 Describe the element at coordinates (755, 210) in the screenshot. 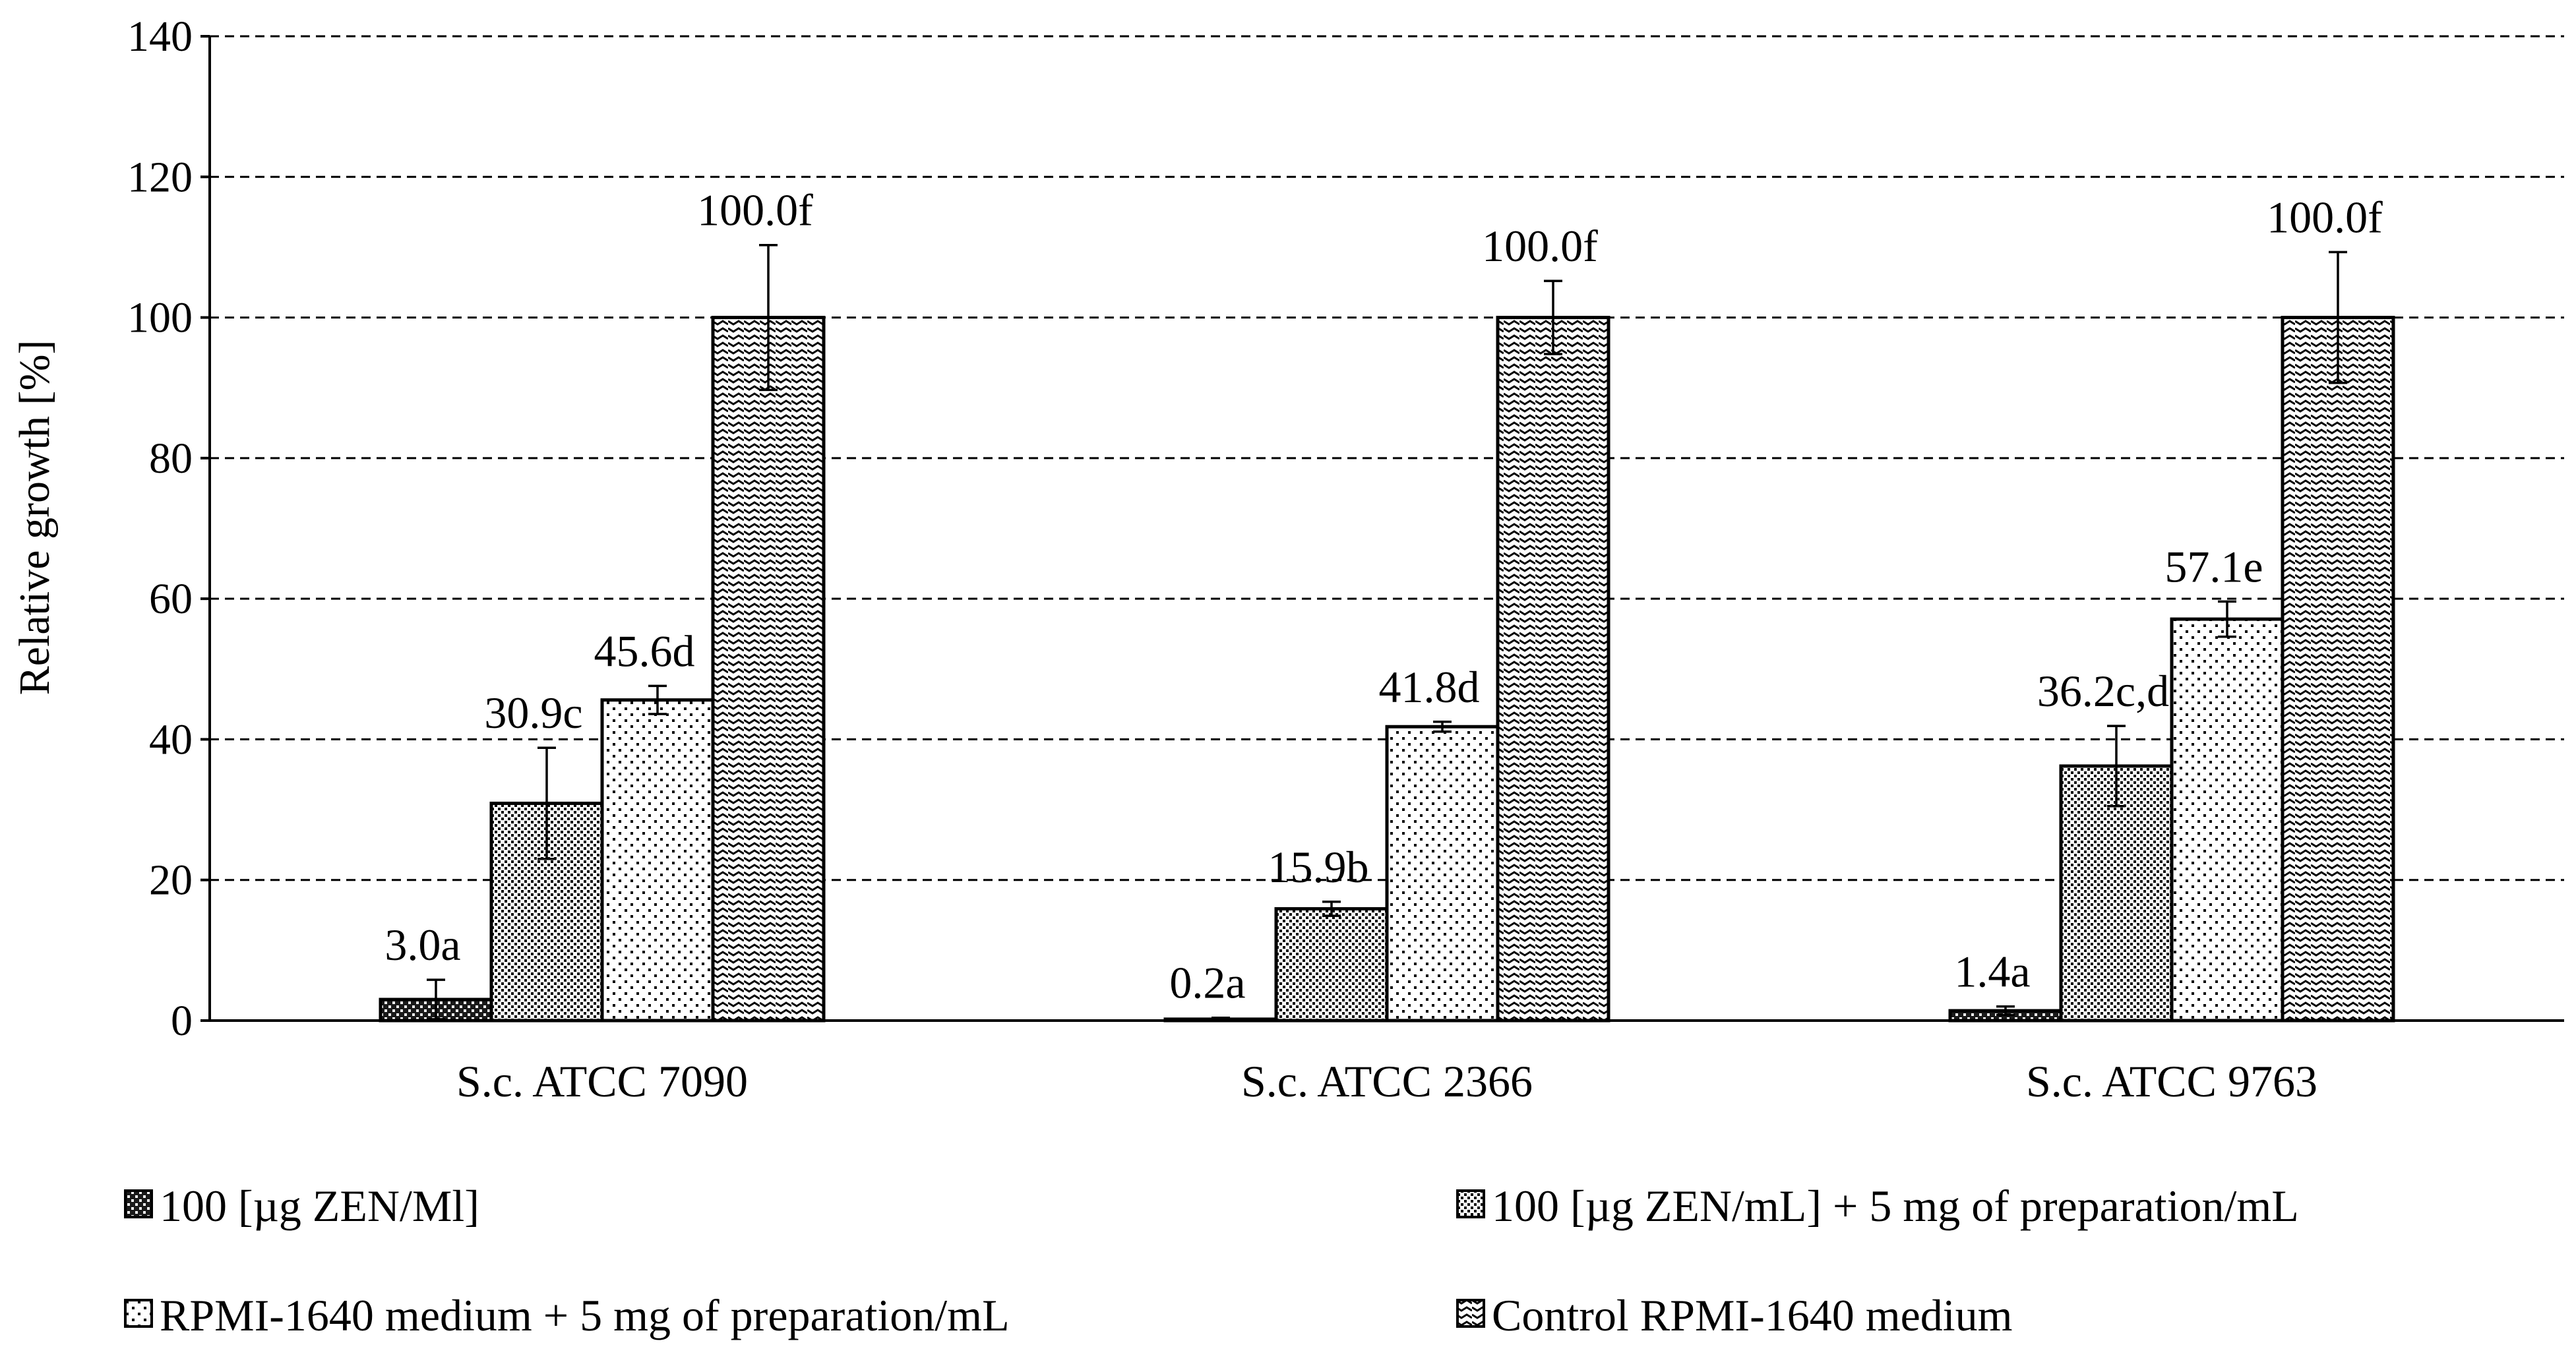

I see `data-label-s3-c0: 100.0f` at that location.